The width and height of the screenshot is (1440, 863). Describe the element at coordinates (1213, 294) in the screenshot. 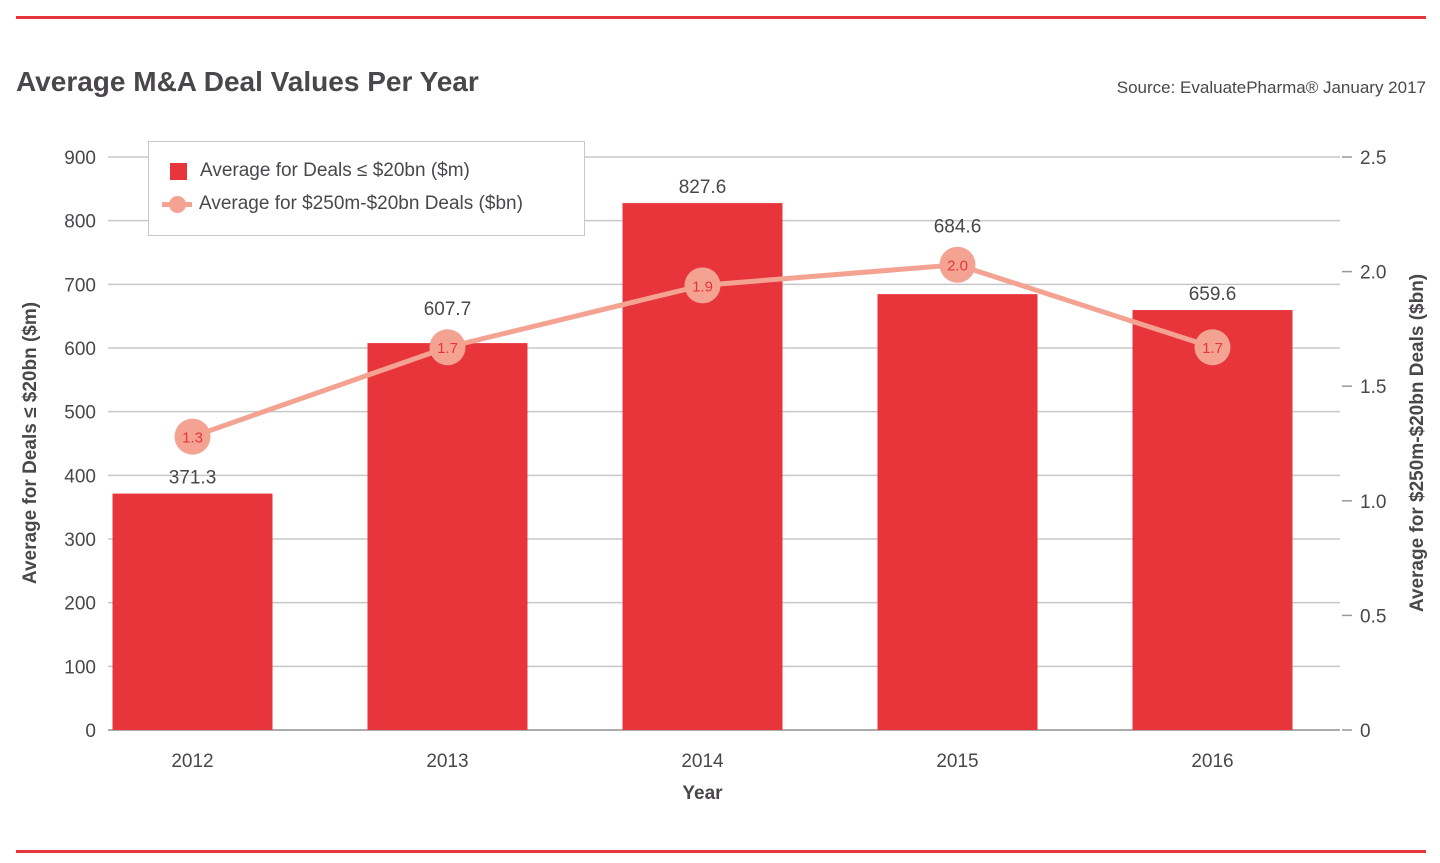

I see `bar-label: 659.6` at that location.